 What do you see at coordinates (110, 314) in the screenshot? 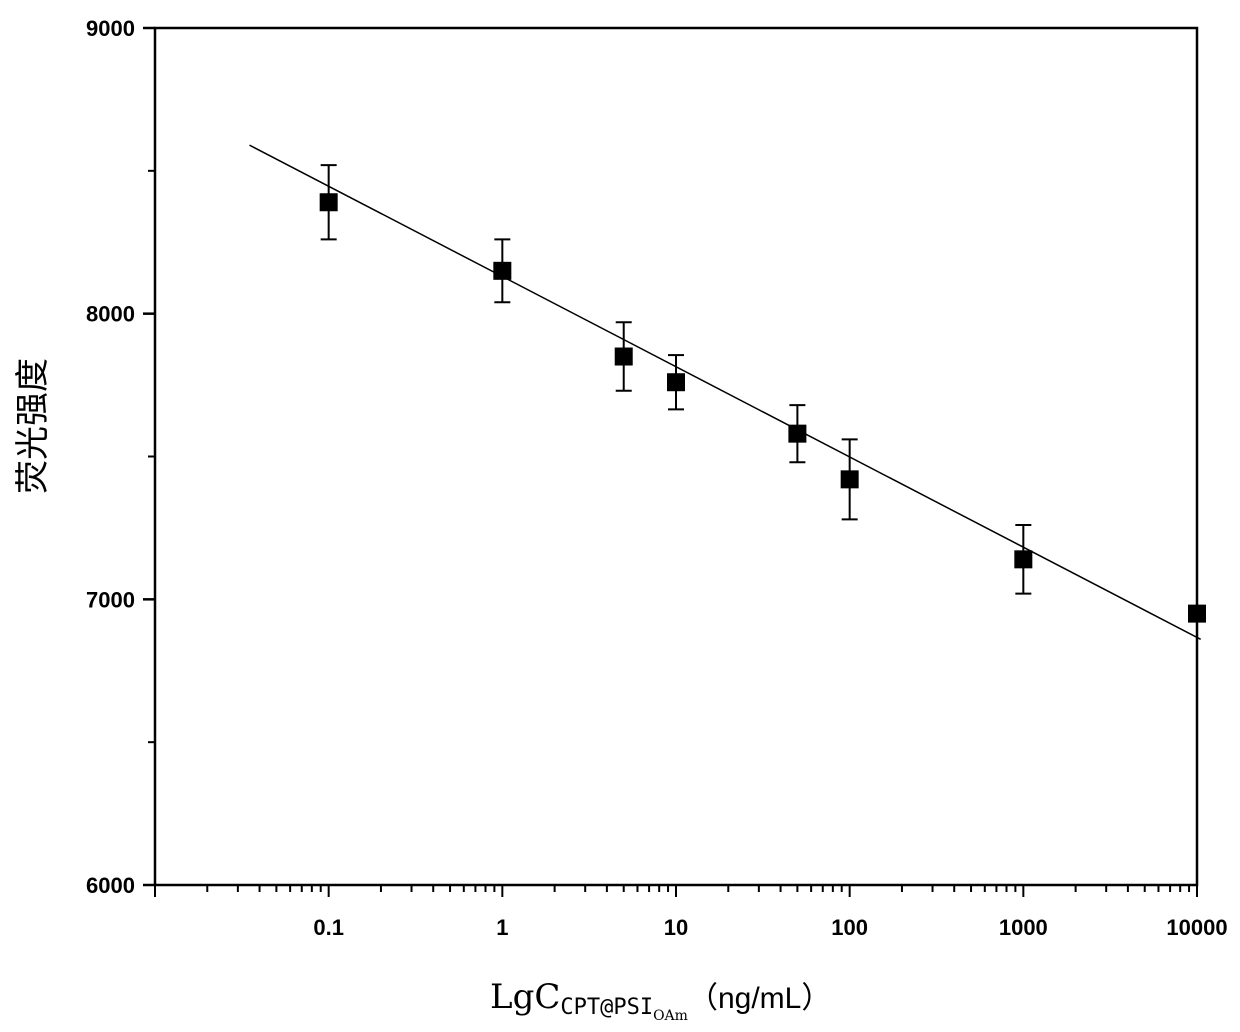
I see `y-tick-label: 8000` at bounding box center [110, 314].